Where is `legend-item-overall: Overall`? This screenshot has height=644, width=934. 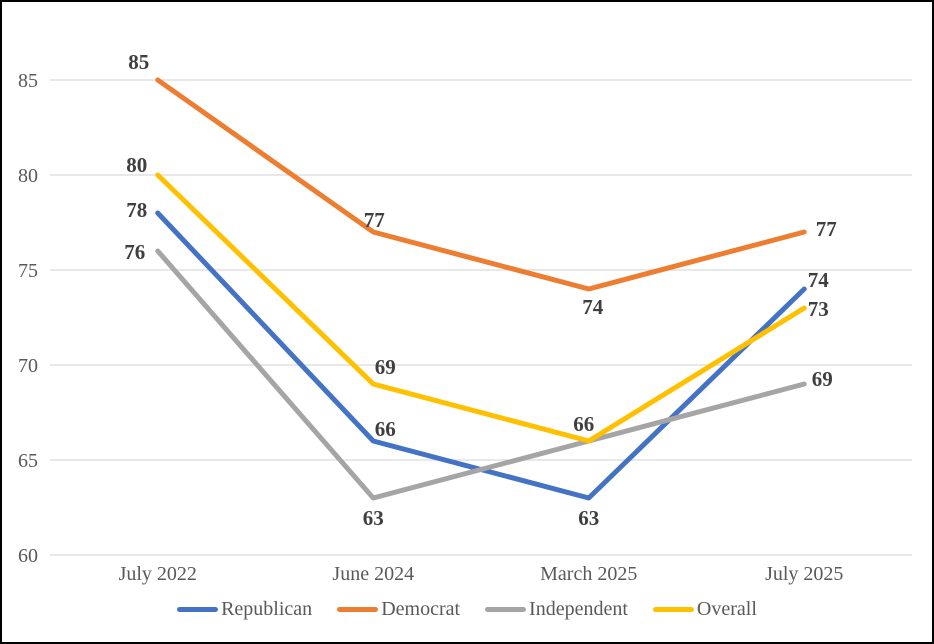 legend-item-overall: Overall is located at coordinates (704, 609).